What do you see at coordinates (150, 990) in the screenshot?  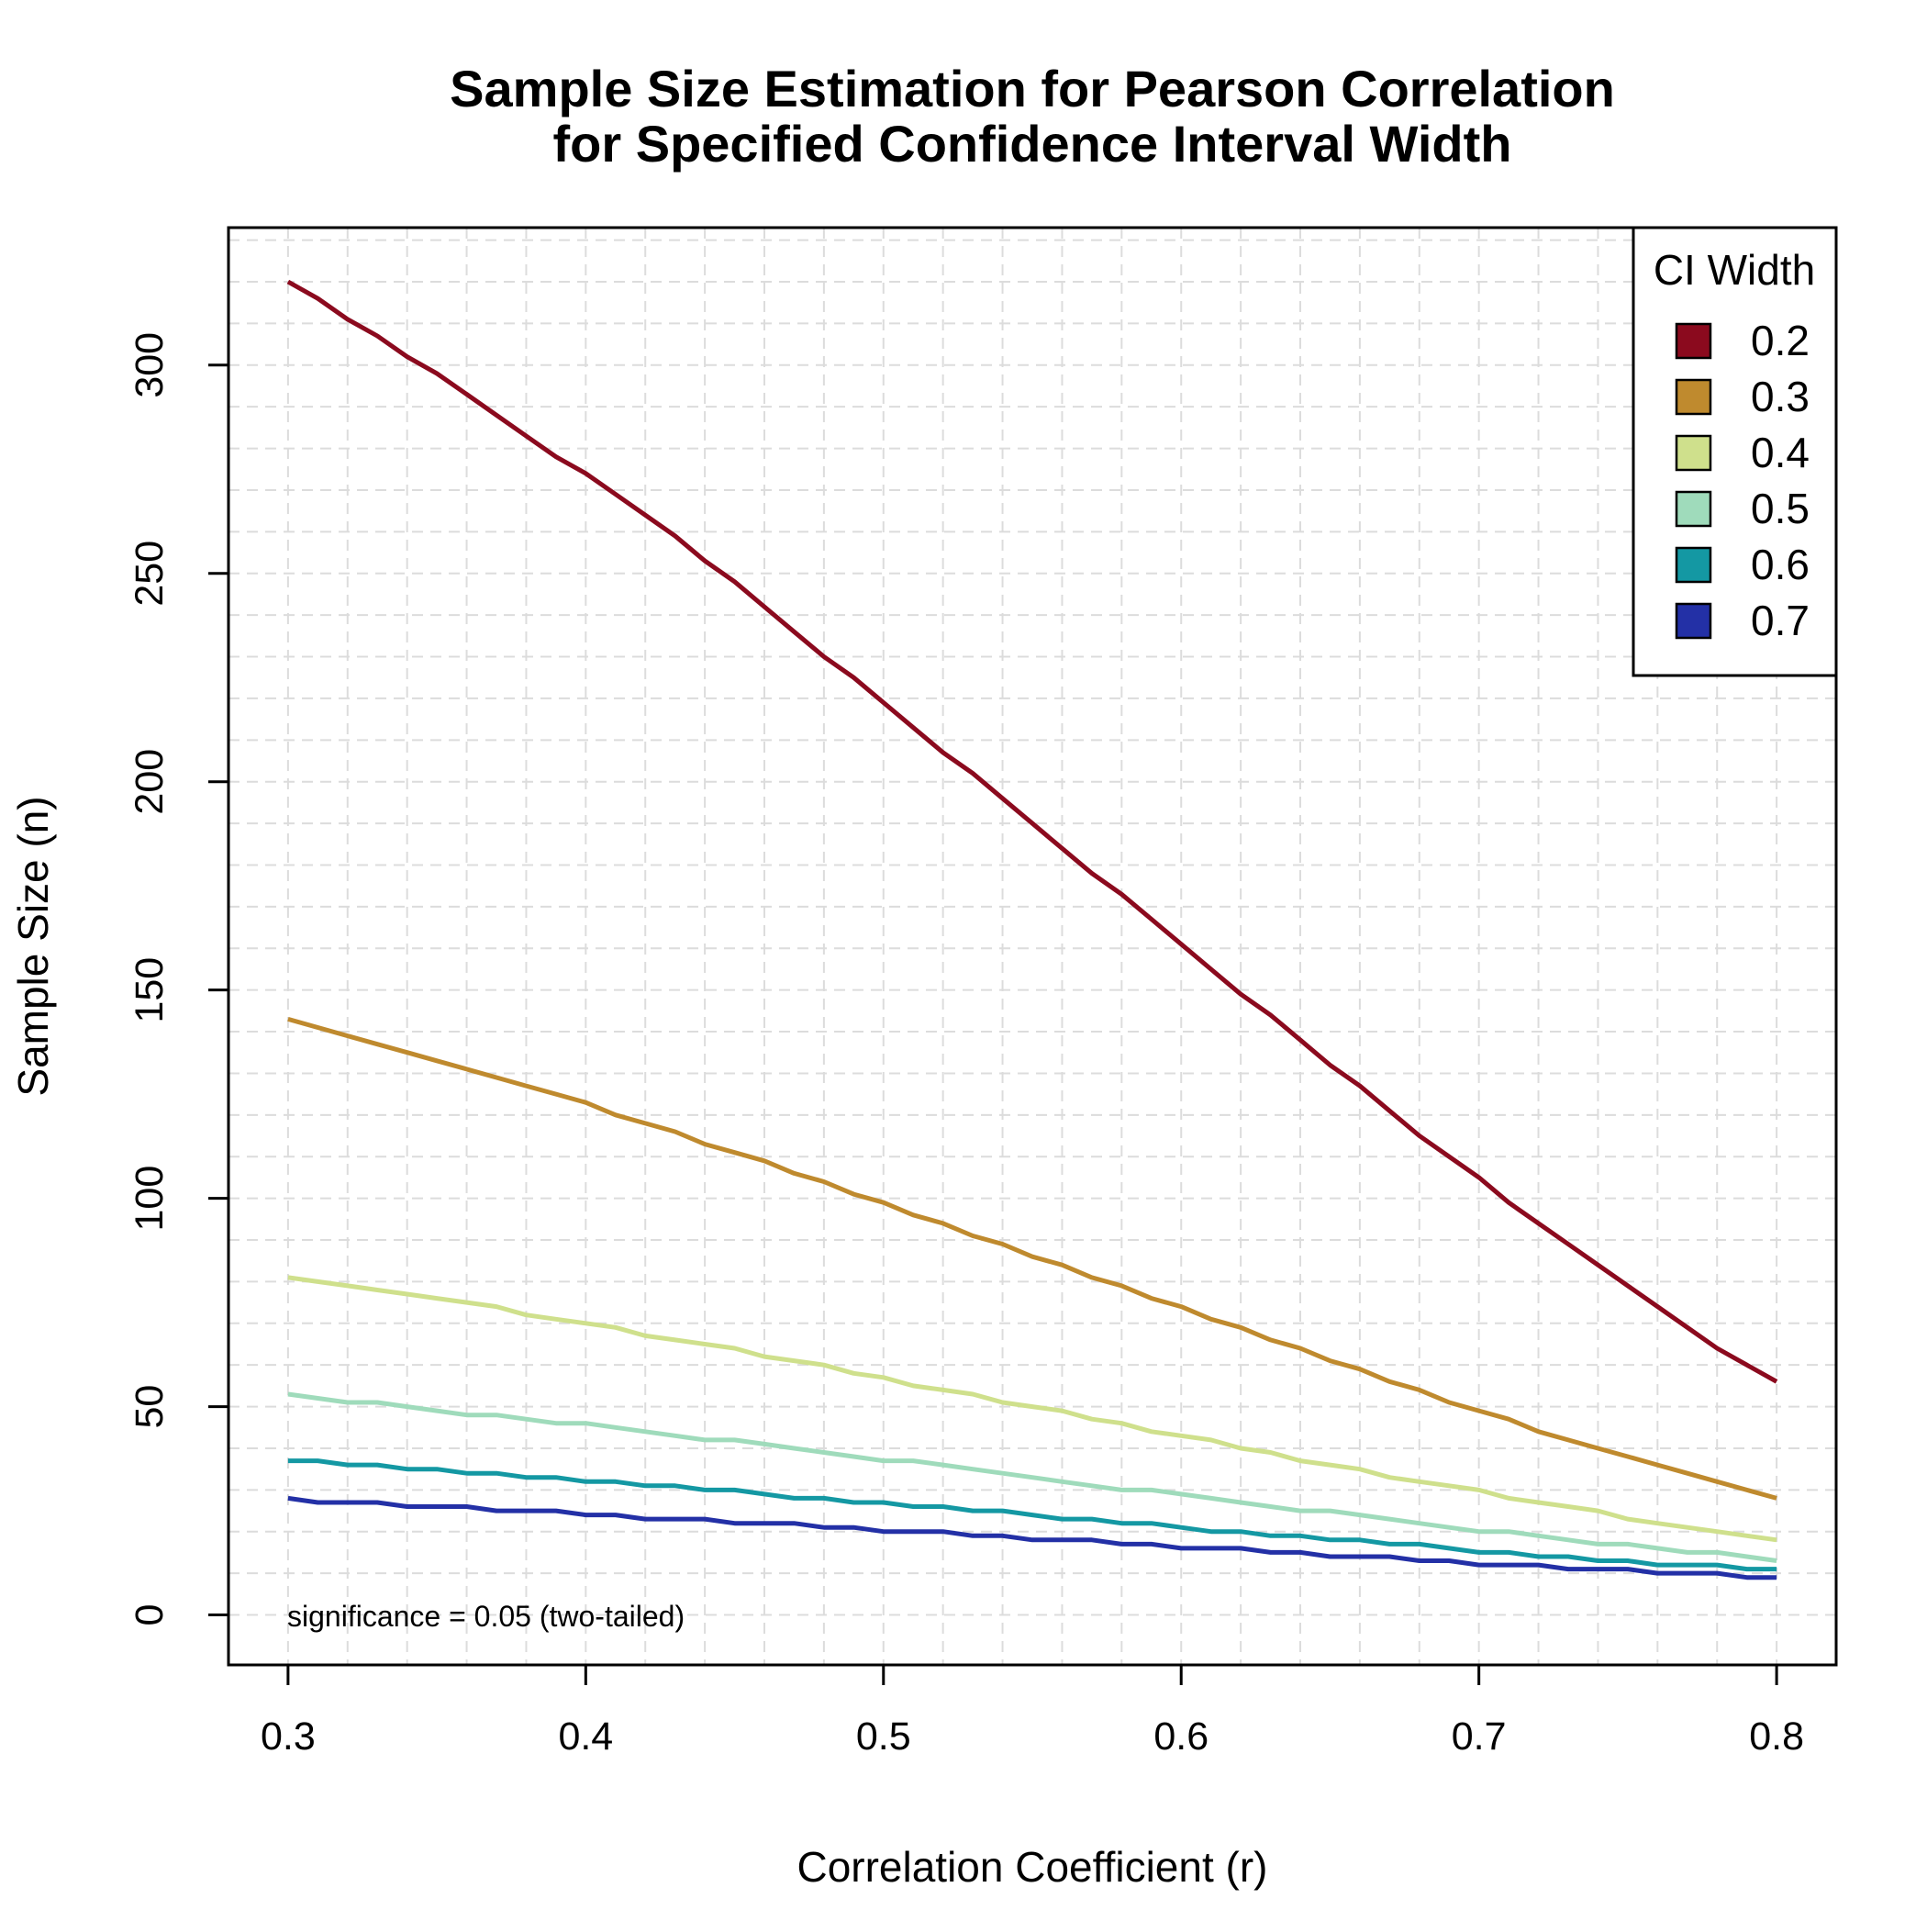 I see `y-tick-label: 150` at bounding box center [150, 990].